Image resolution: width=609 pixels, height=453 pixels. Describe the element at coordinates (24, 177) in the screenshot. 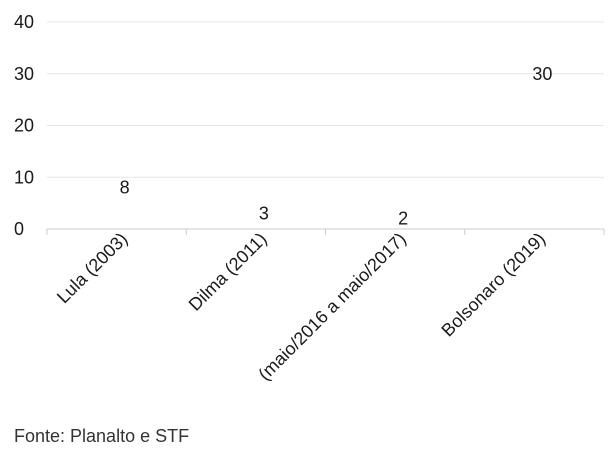

I see `y-tick-label: 10` at that location.